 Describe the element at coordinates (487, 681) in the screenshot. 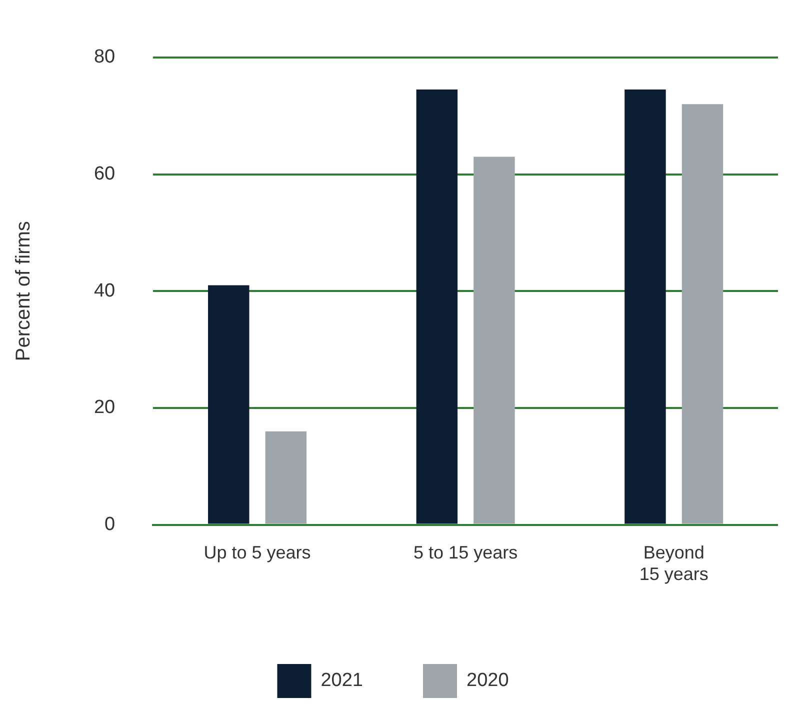

I see `legend-label: 2020` at that location.